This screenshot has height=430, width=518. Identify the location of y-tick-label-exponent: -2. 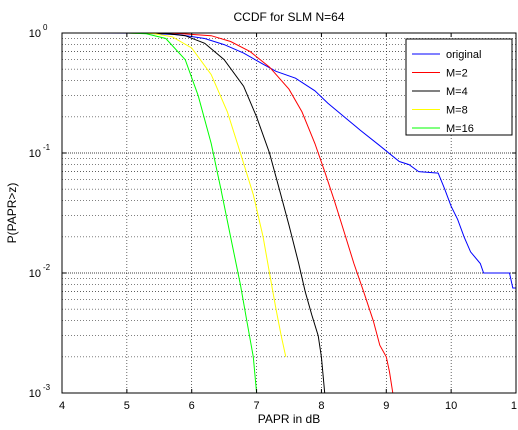
(47, 267).